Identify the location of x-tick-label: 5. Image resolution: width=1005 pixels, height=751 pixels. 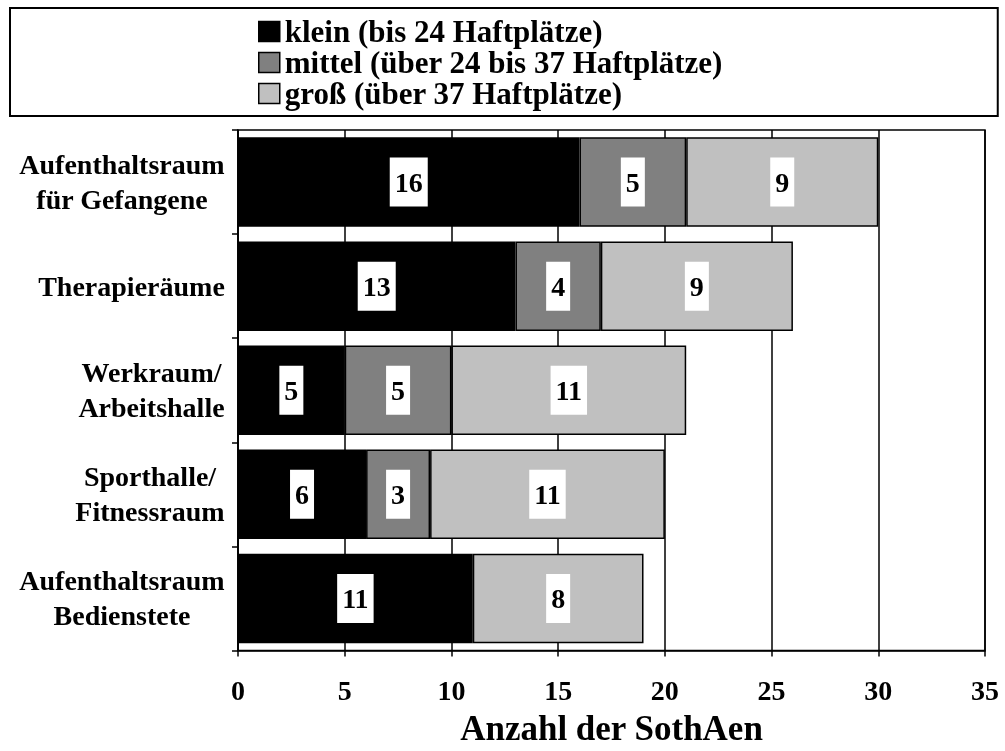
(344, 690).